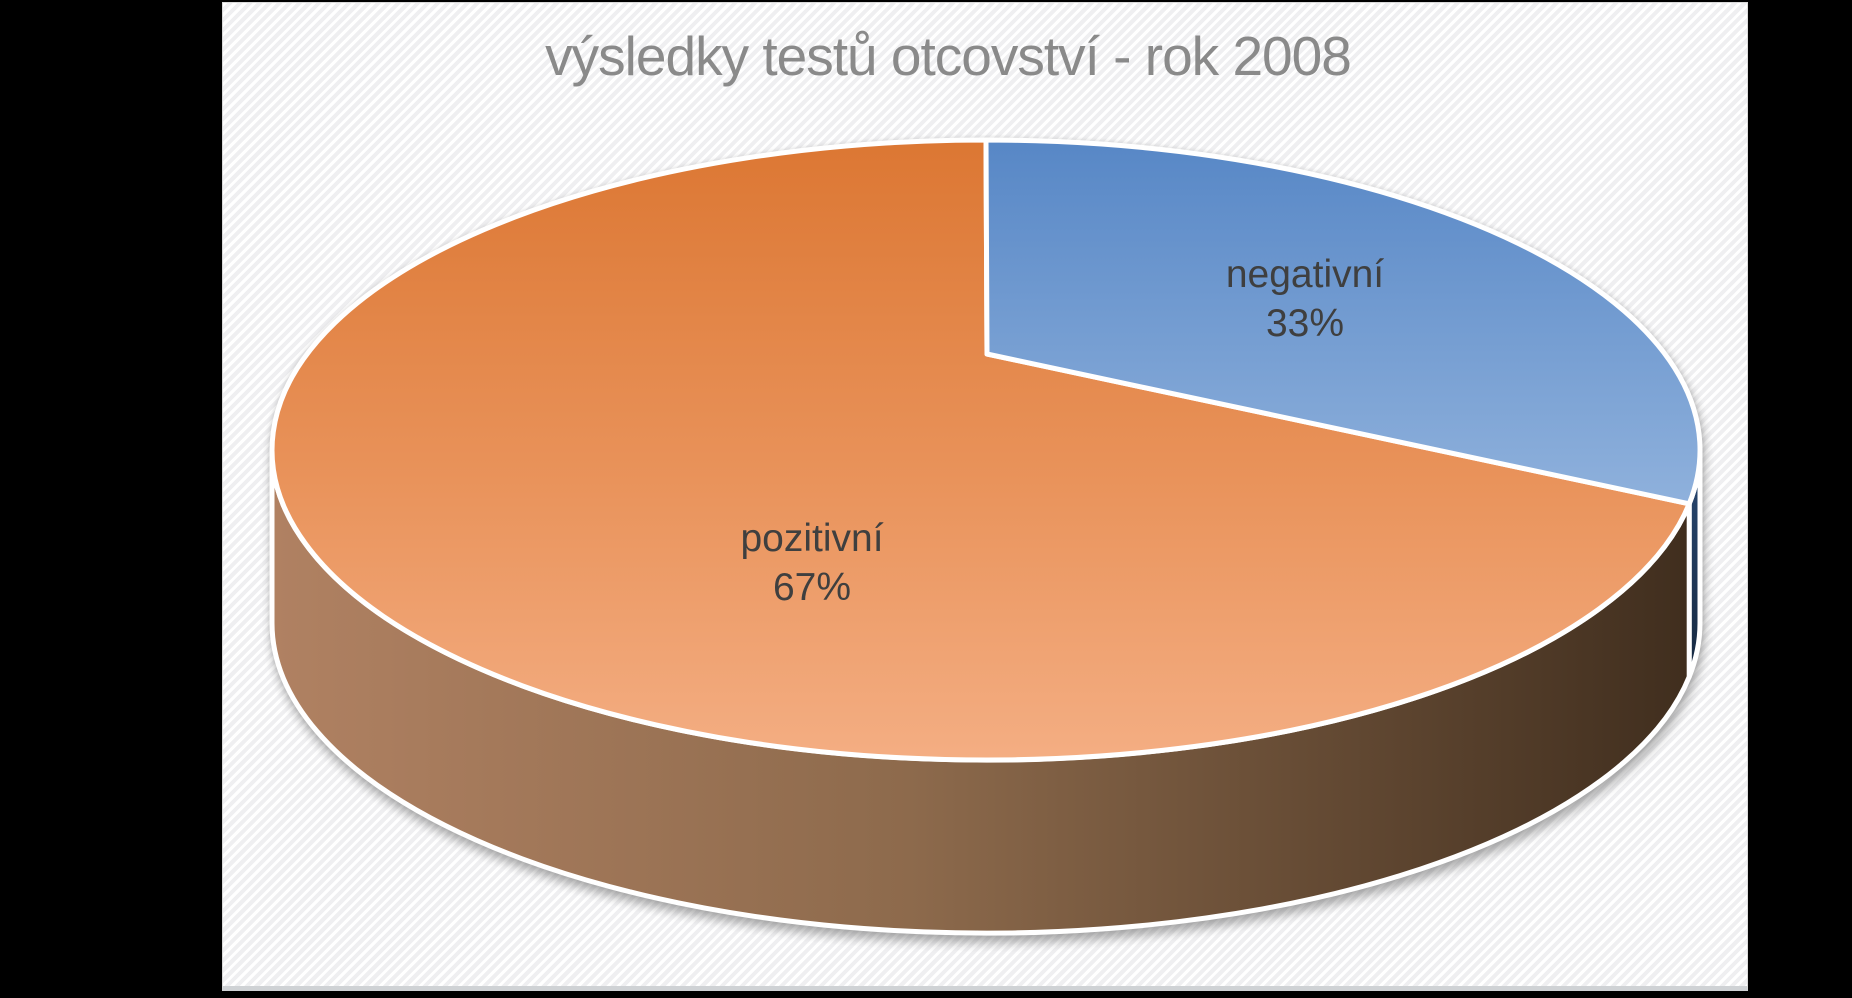 This screenshot has height=998, width=1852. I want to click on data-label-pozitivni-percent: 67%, so click(812, 587).